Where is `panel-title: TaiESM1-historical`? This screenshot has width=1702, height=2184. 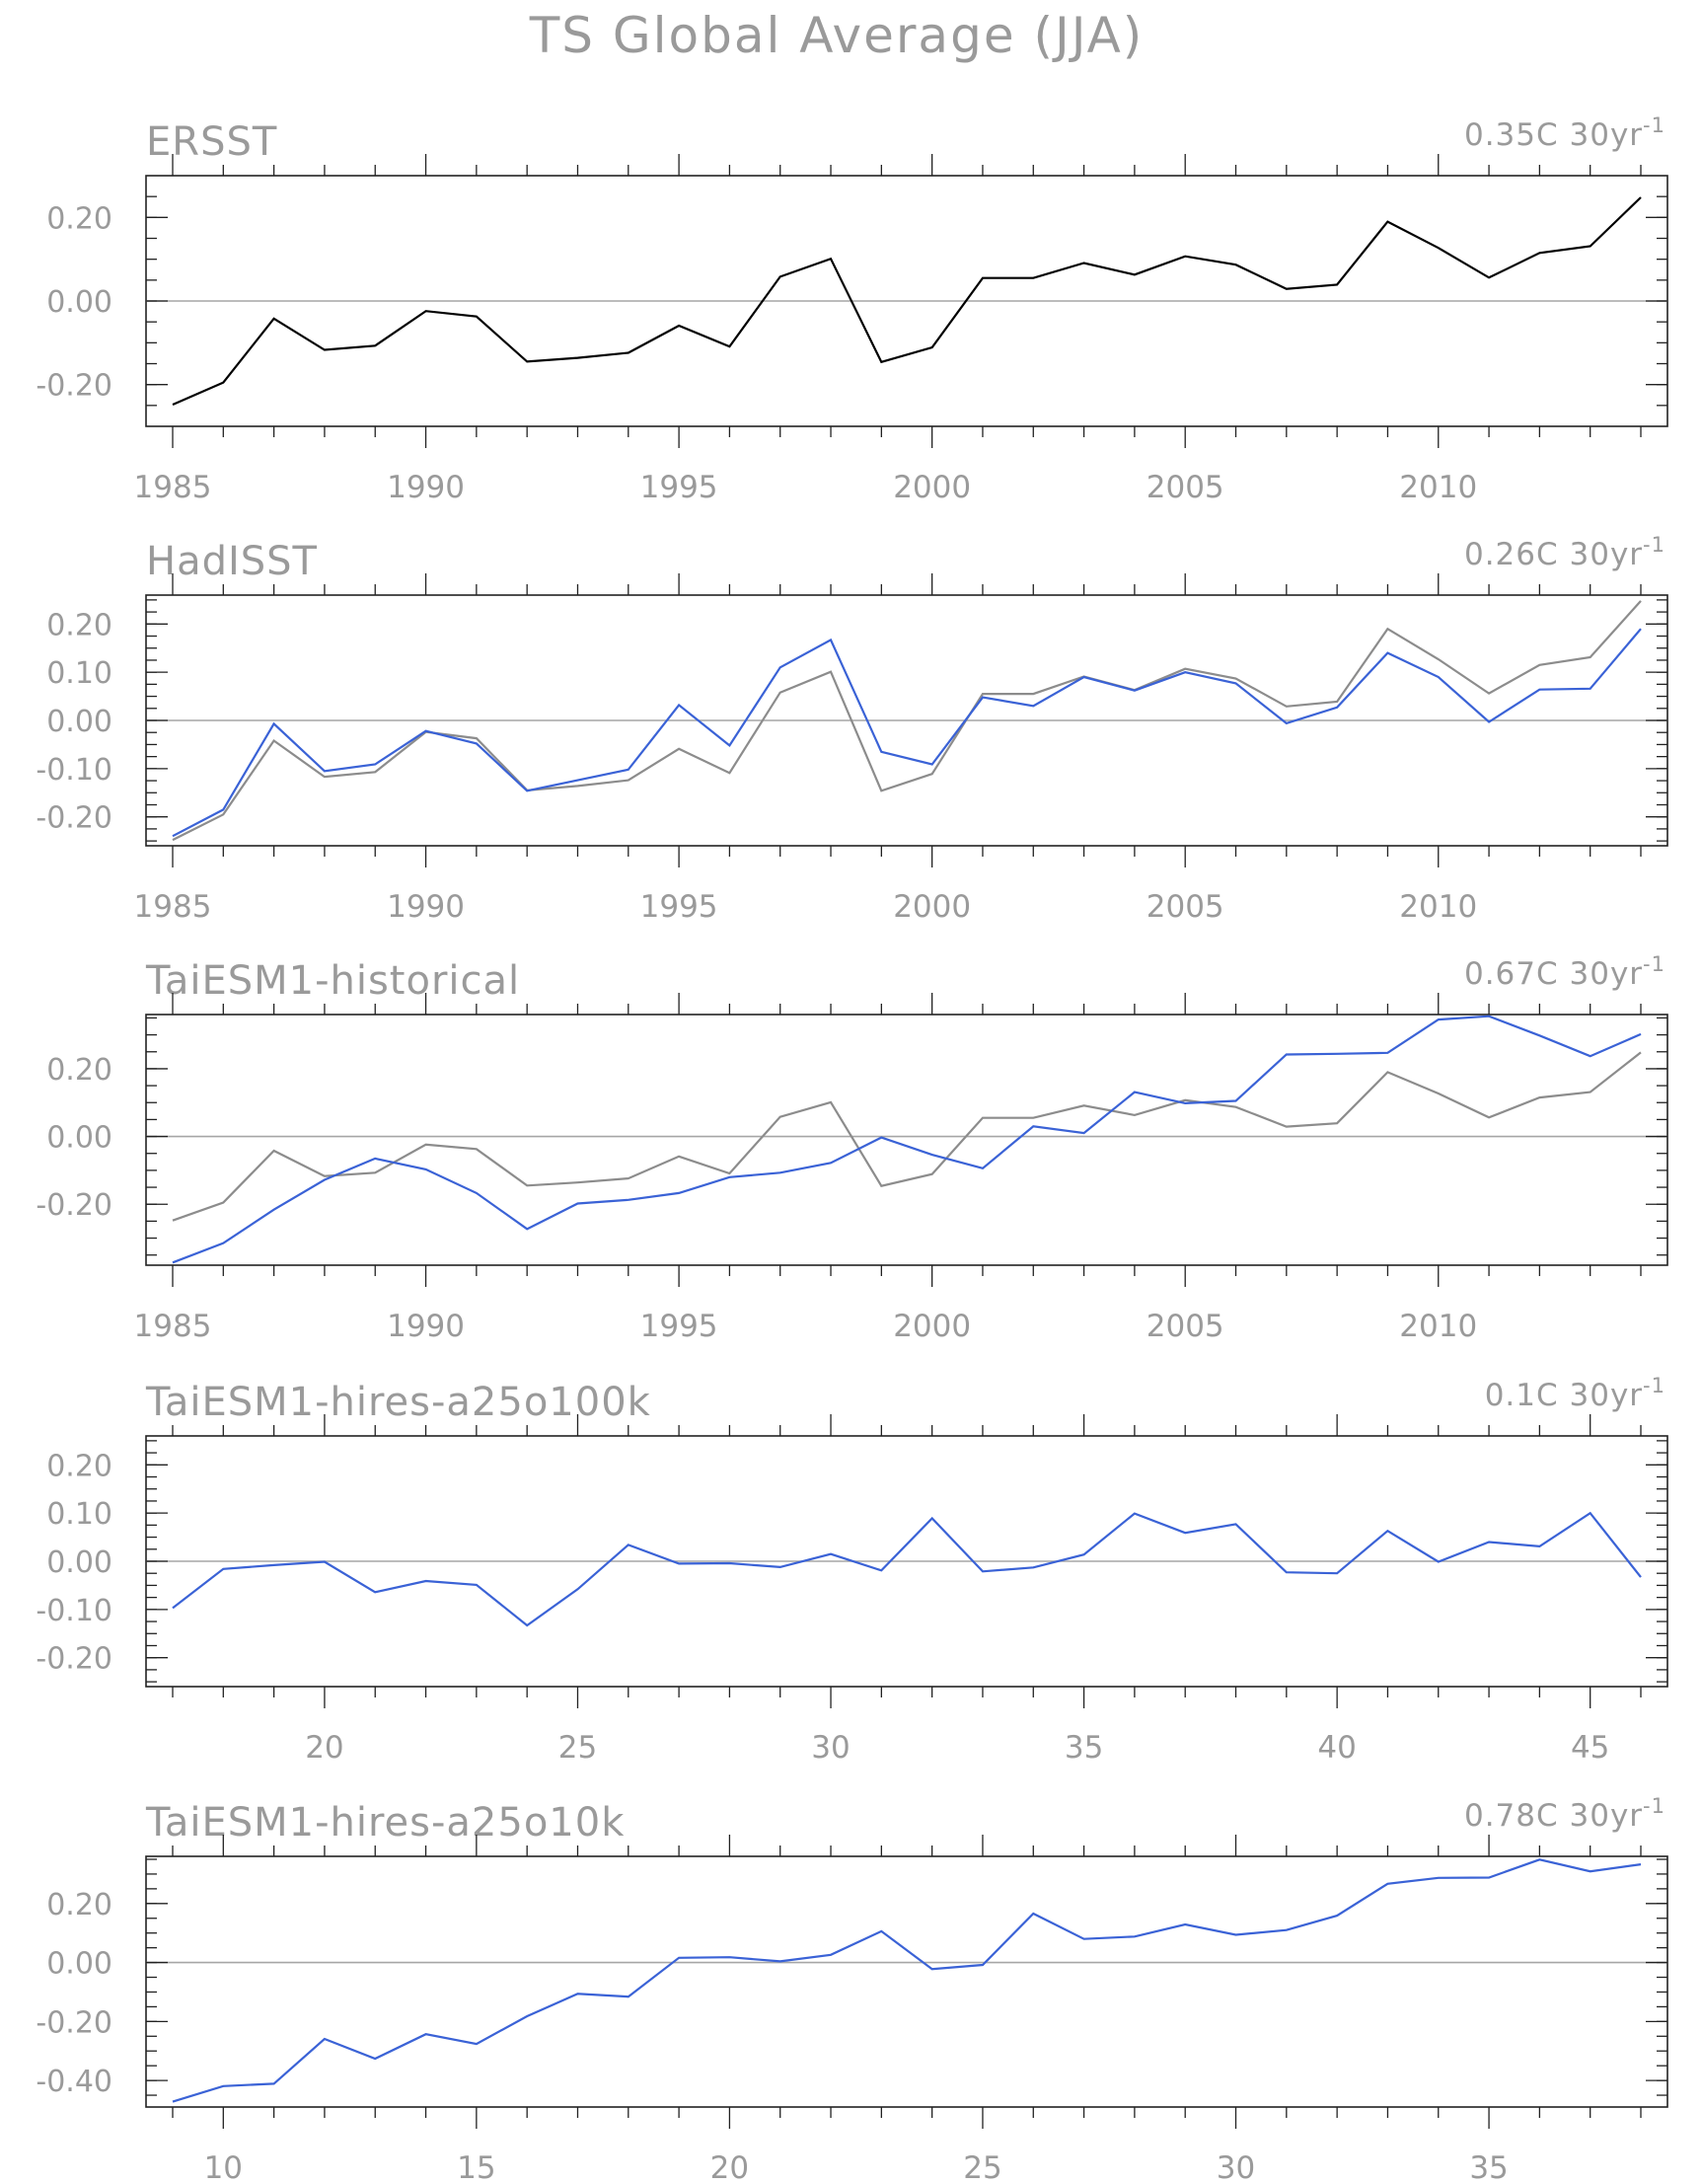 panel-title: TaiESM1-historical is located at coordinates (333, 981).